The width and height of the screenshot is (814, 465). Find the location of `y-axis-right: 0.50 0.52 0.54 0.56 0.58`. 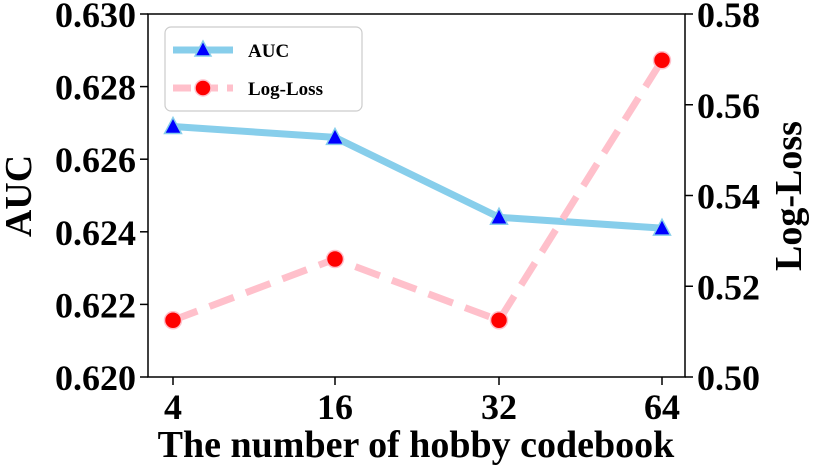

y-axis-right: 0.50 0.52 0.54 0.56 0.58 is located at coordinates (722, 199).